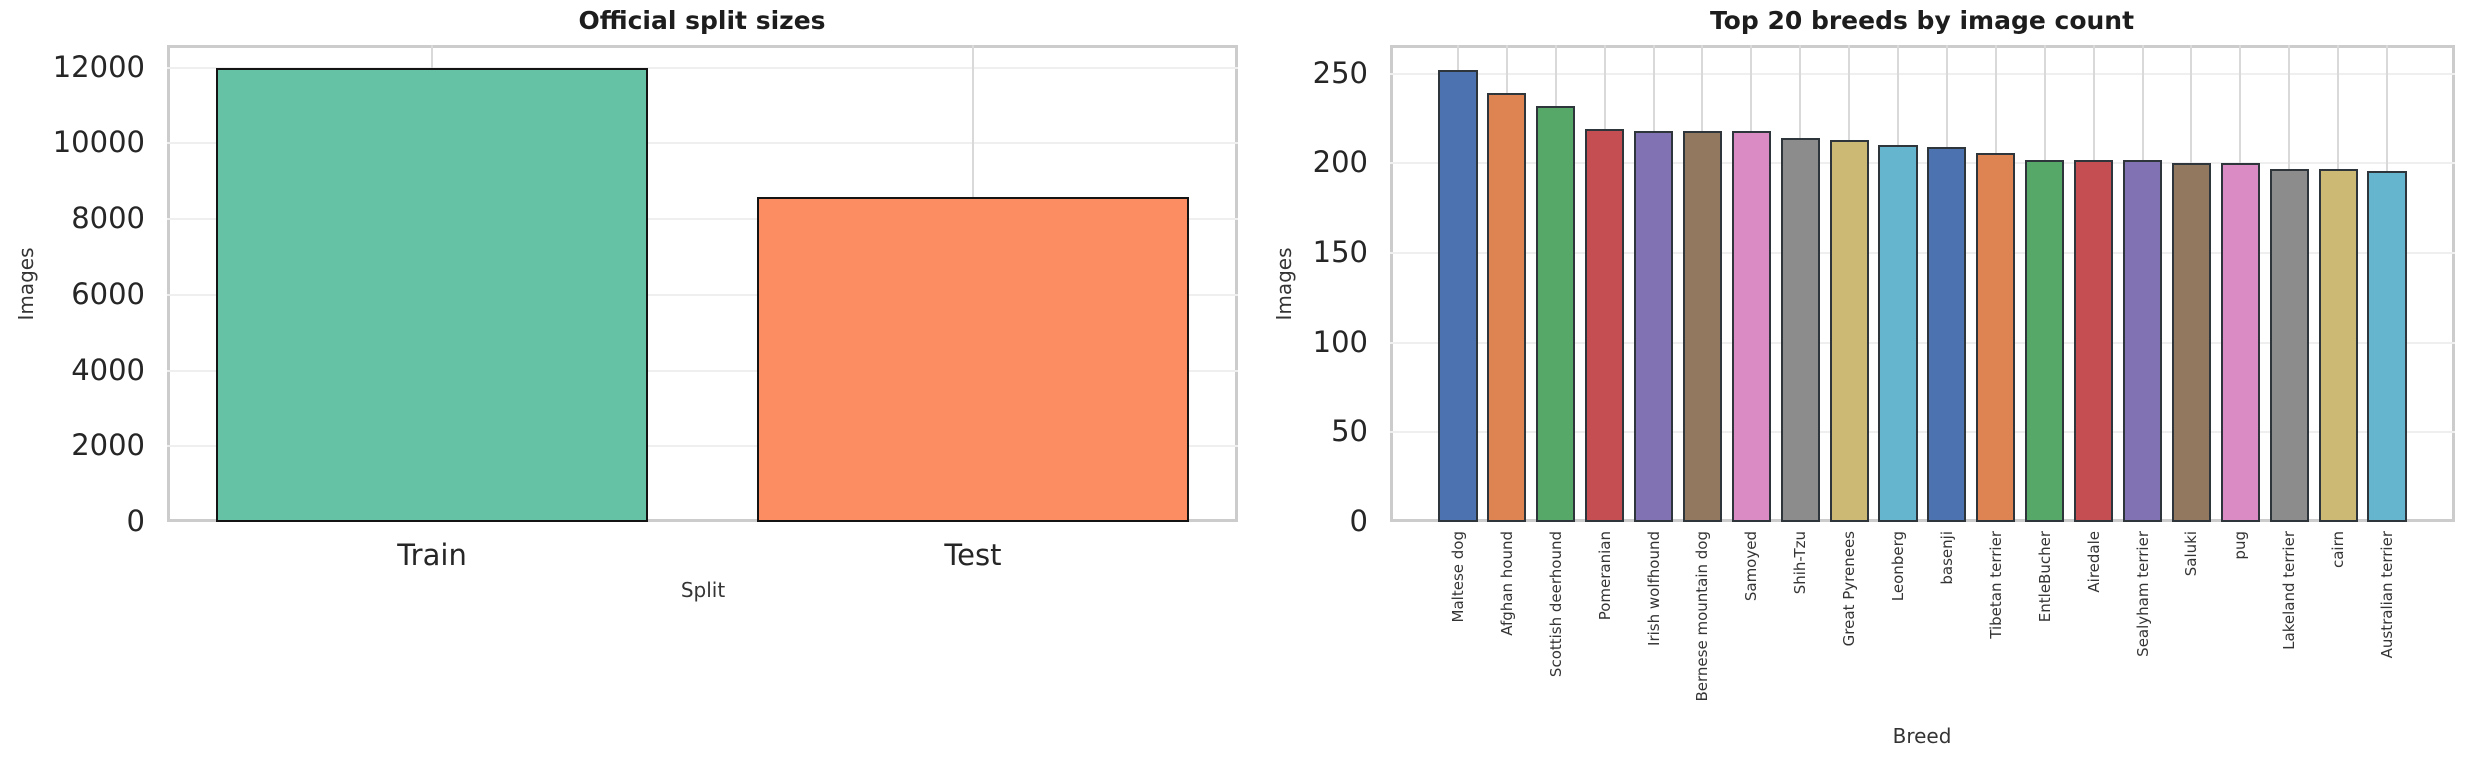  What do you see at coordinates (1653, 588) in the screenshot?
I see `x-tick-label-irish-wolfhound: Irish wolfhound` at bounding box center [1653, 588].